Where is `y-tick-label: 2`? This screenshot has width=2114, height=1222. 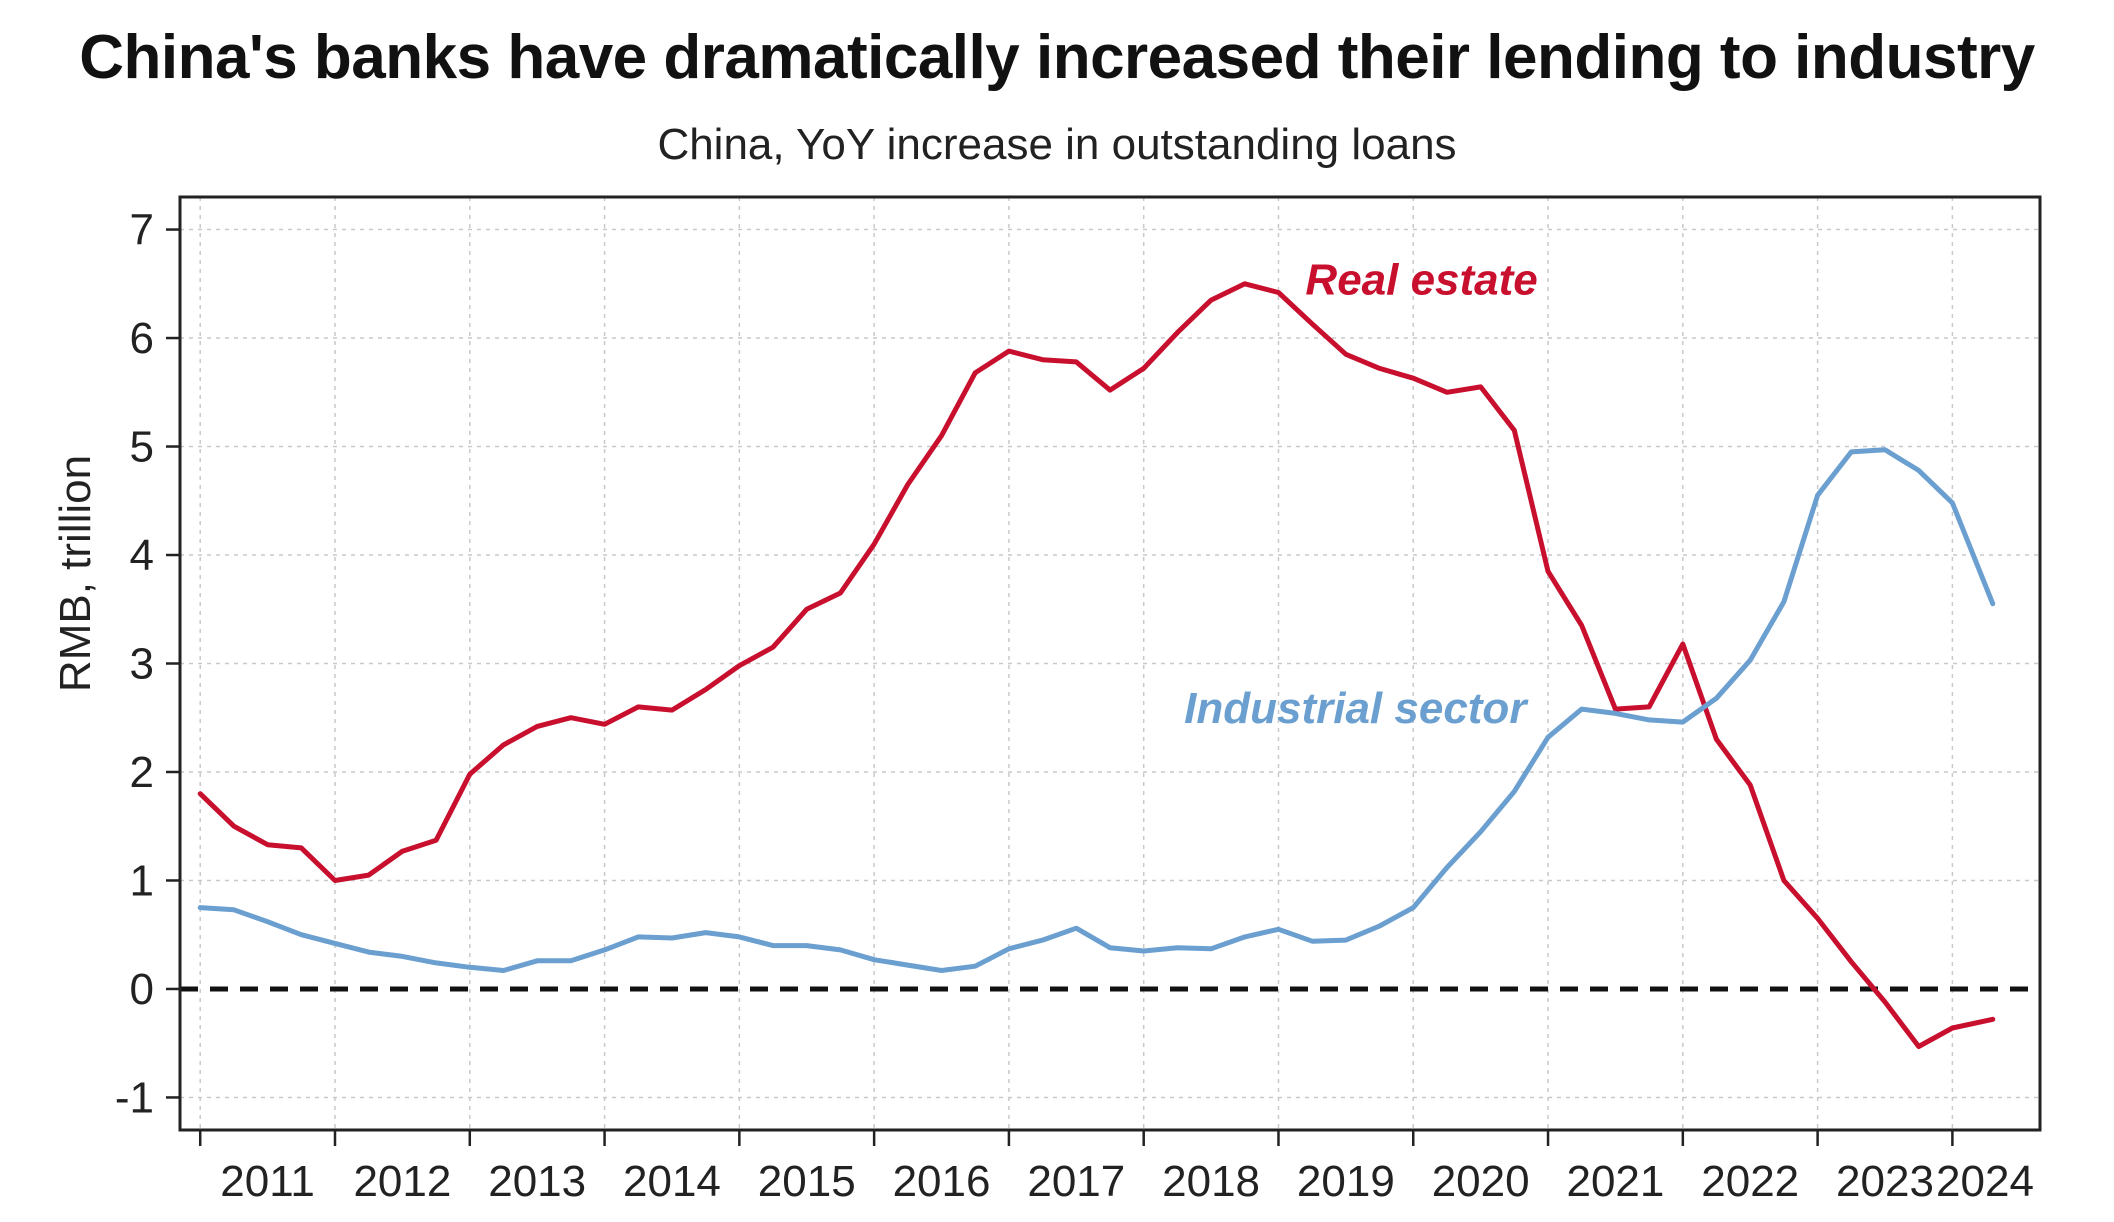
y-tick-label: 2 is located at coordinates (142, 772).